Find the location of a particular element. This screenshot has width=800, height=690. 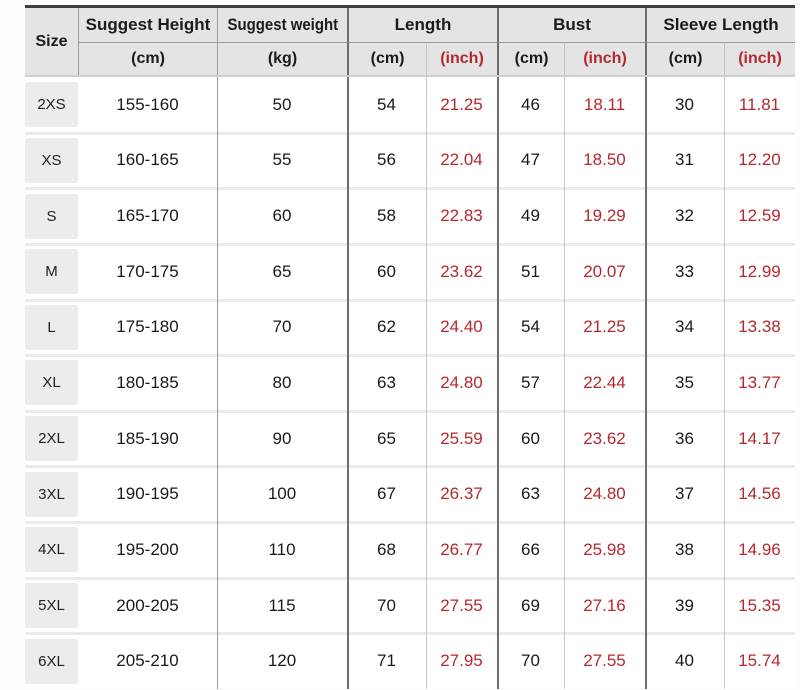

bust-cm-cell: 47 is located at coordinates (530, 160).